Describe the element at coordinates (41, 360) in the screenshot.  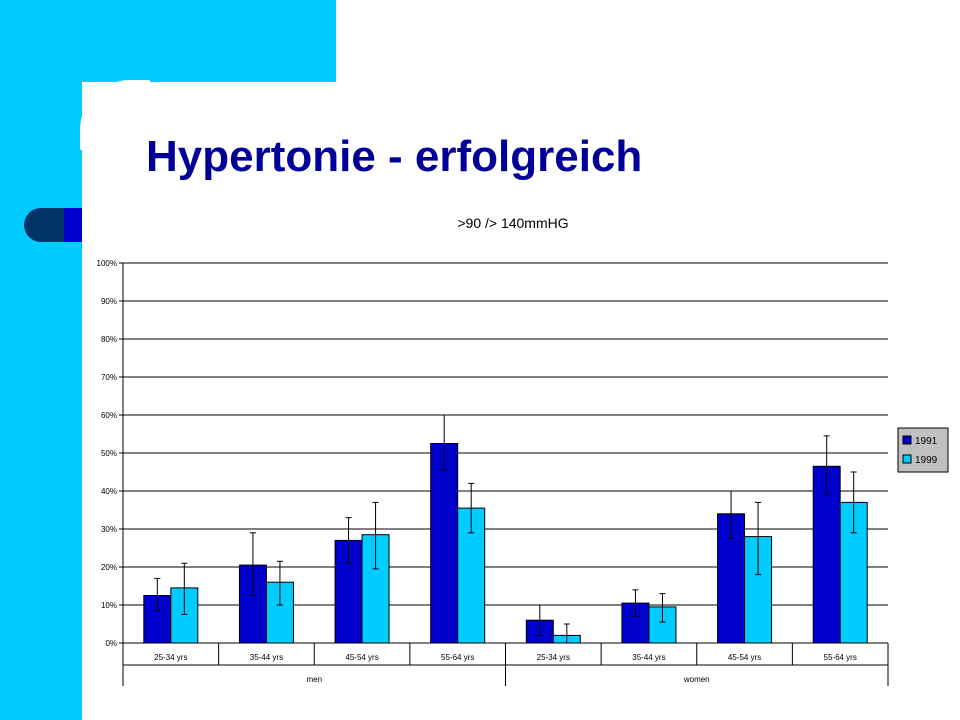
I see `decor-left-band` at that location.